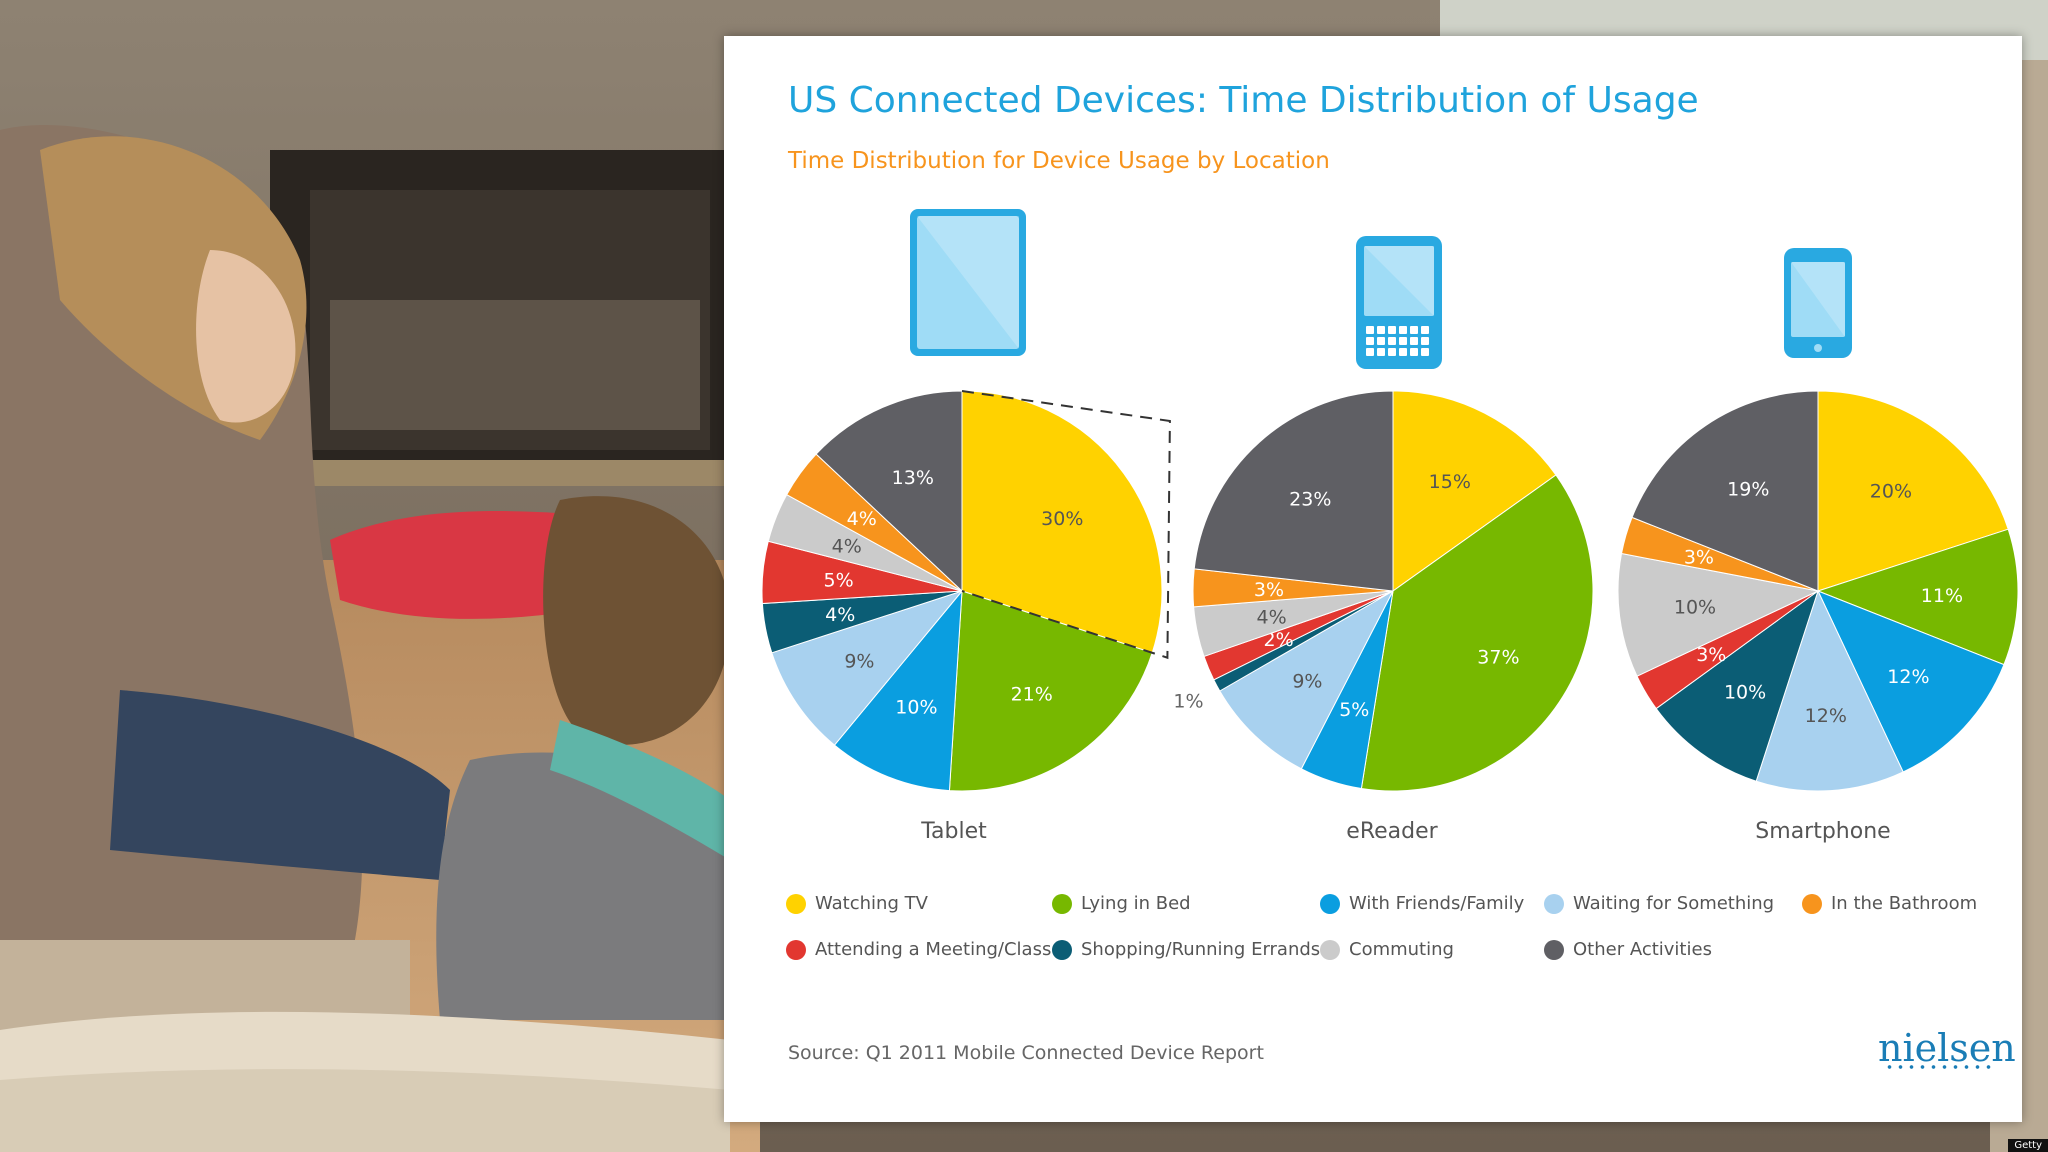 This screenshot has height=1152, width=2048. What do you see at coordinates (1642, 949) in the screenshot?
I see `legend-label: Other Activities` at bounding box center [1642, 949].